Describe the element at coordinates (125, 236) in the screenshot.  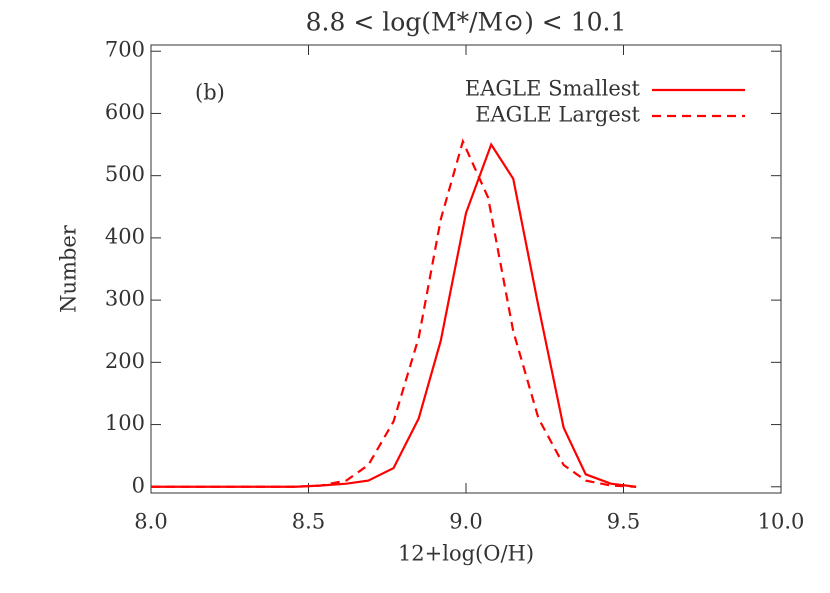
I see `y-tick-label: 400` at that location.